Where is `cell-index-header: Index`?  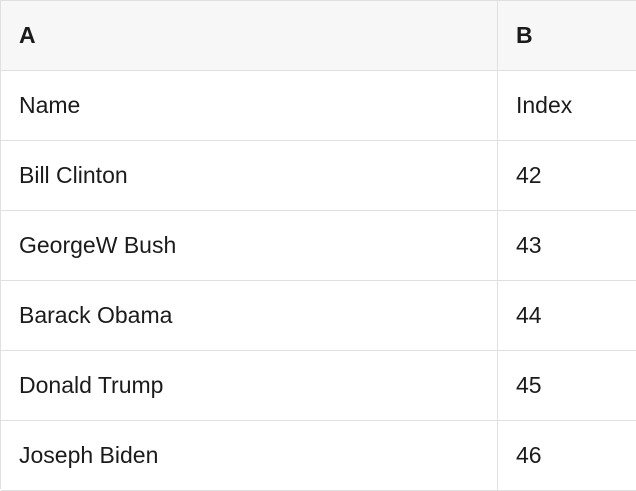
cell-index-header: Index is located at coordinates (544, 105).